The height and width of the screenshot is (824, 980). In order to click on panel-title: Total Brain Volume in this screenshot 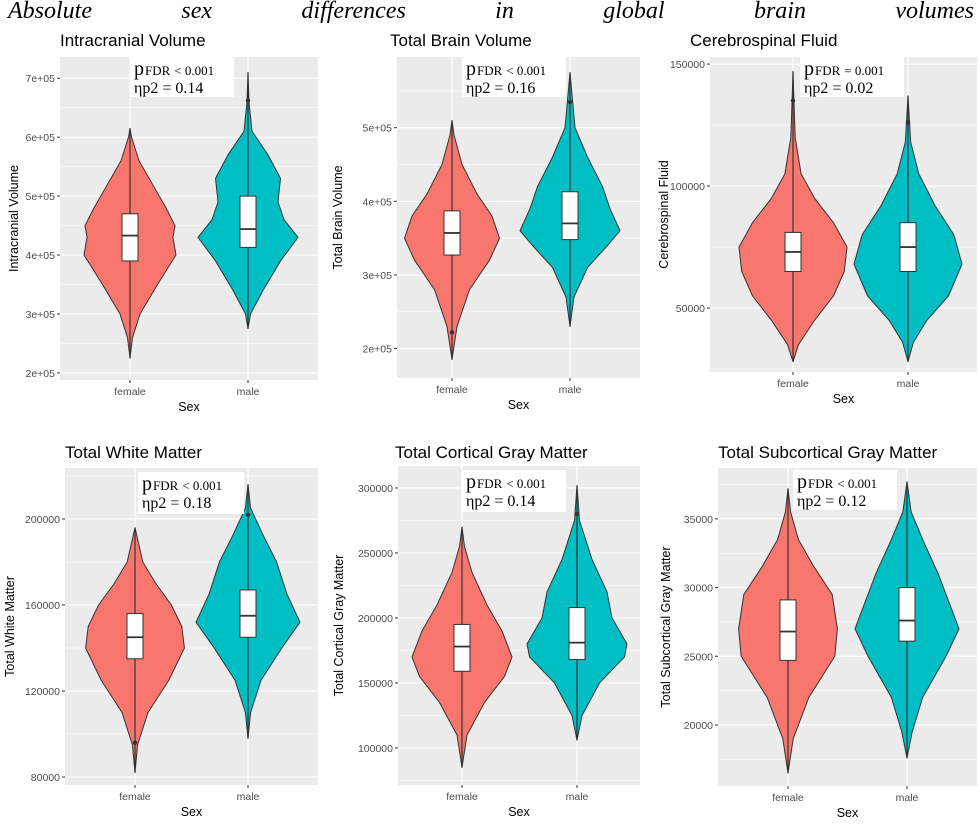, I will do `click(461, 40)`.